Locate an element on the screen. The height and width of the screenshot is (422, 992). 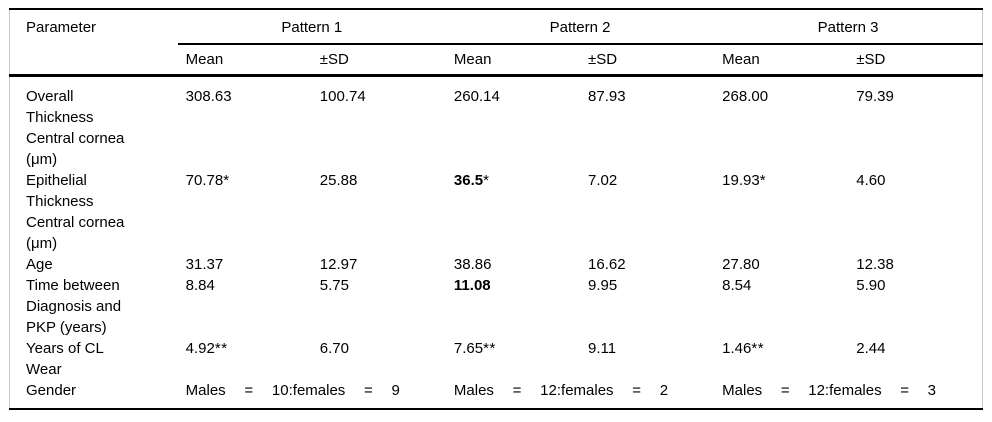
value-text: 8.54 is located at coordinates (737, 285).